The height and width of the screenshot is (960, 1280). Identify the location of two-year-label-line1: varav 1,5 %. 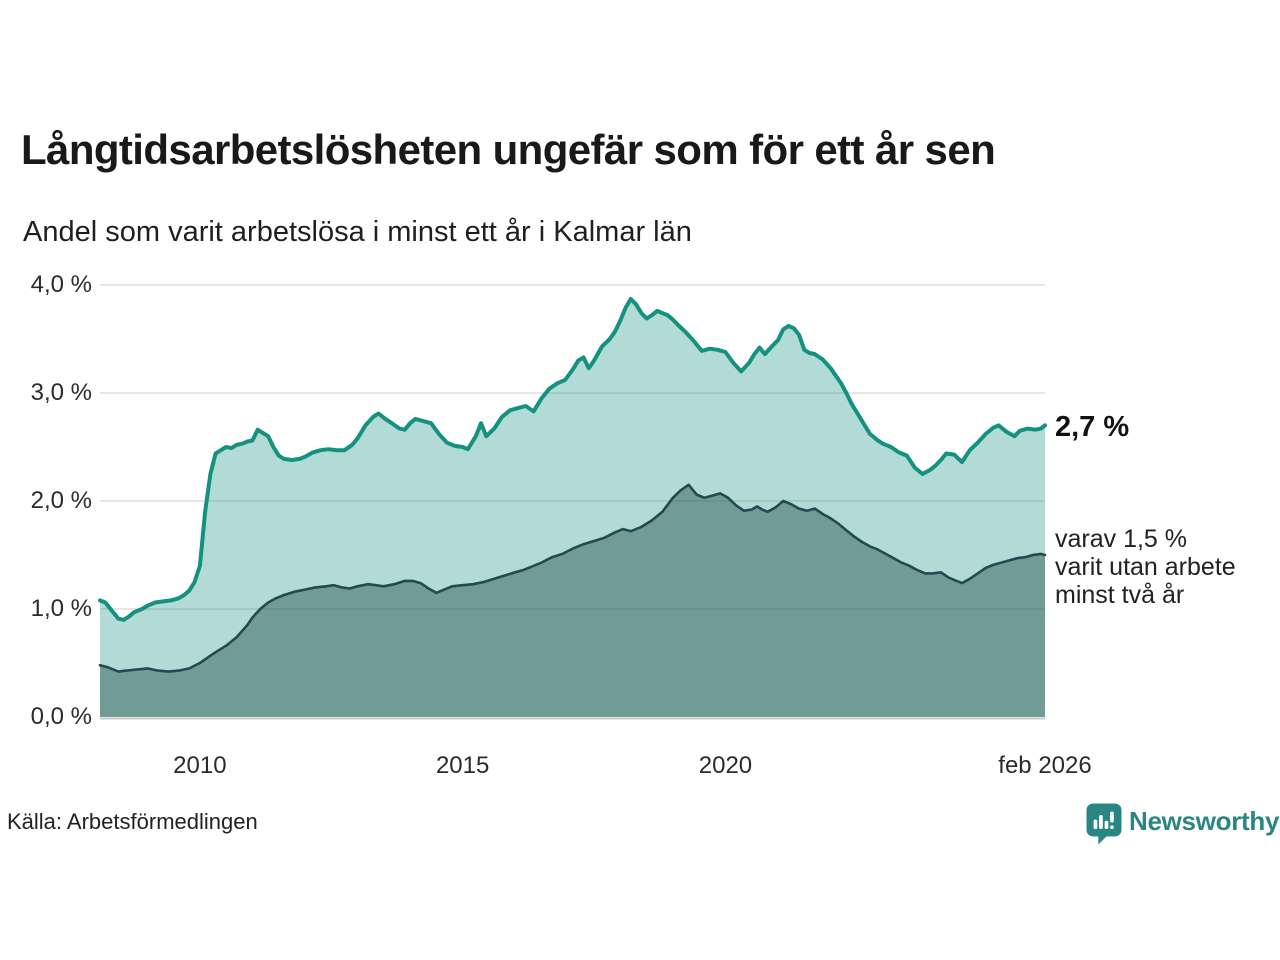
(1121, 539).